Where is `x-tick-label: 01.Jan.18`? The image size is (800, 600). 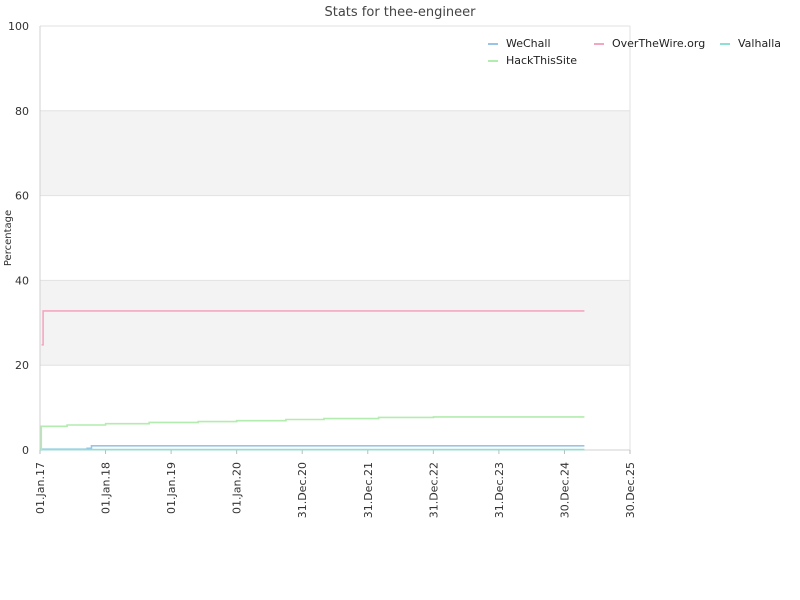 x-tick-label: 01.Jan.18 is located at coordinates (106, 488).